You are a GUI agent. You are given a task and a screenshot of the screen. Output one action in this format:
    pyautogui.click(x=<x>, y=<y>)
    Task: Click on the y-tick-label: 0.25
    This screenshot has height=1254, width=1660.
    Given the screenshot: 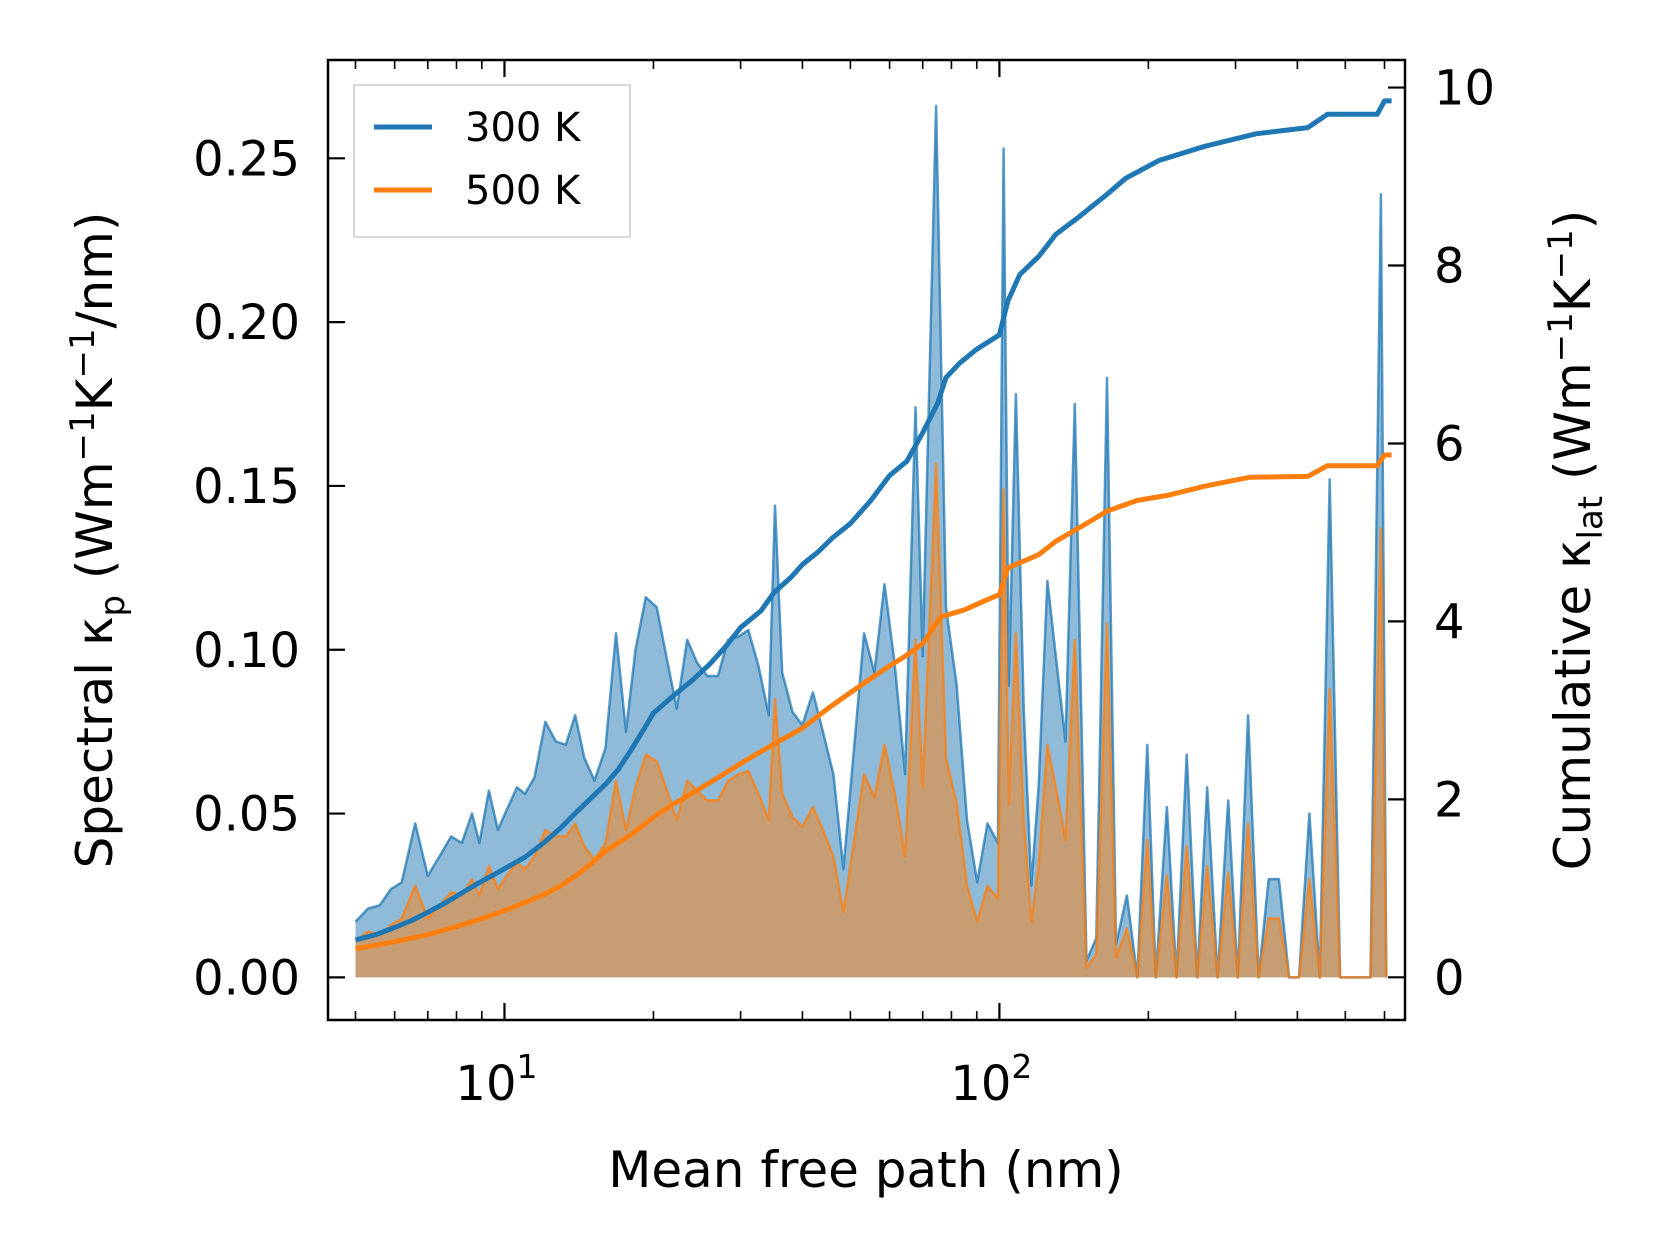 What is the action you would take?
    pyautogui.click(x=246, y=159)
    